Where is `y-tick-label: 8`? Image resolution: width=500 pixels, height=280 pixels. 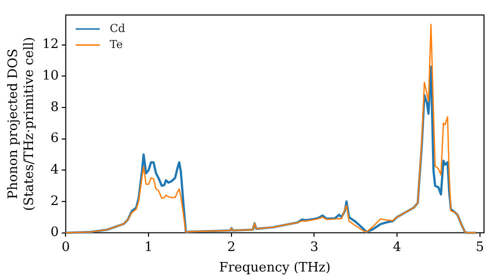
y-tick-label: 8 is located at coordinates (54, 107).